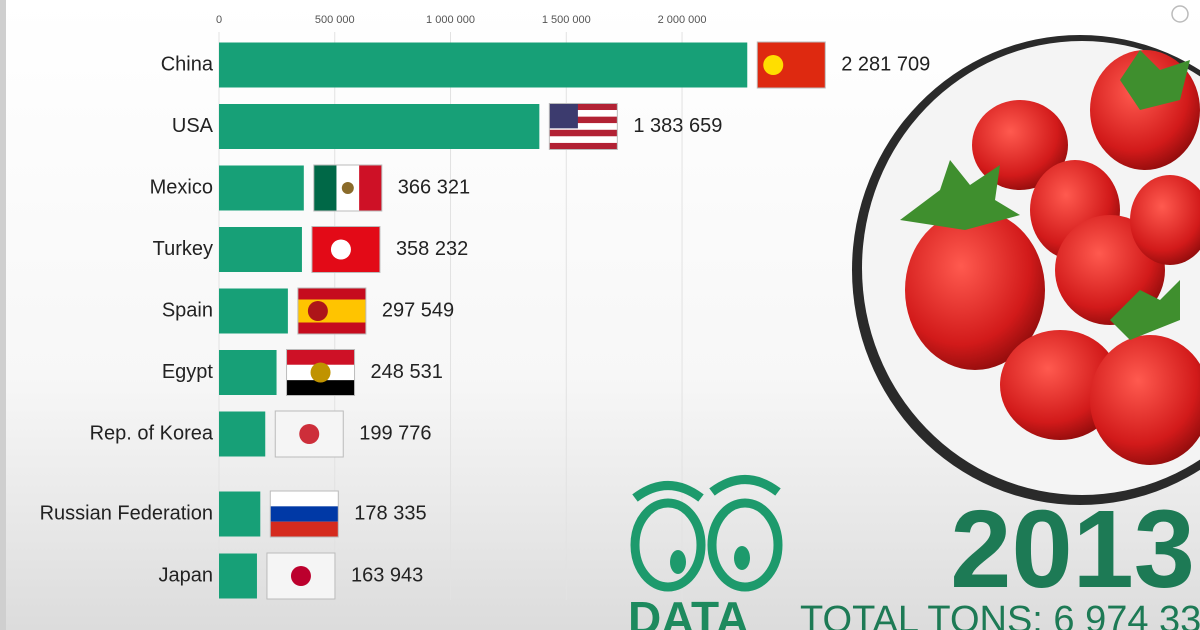 The height and width of the screenshot is (630, 1200). What do you see at coordinates (407, 372) in the screenshot?
I see `value-label: 248 531` at bounding box center [407, 372].